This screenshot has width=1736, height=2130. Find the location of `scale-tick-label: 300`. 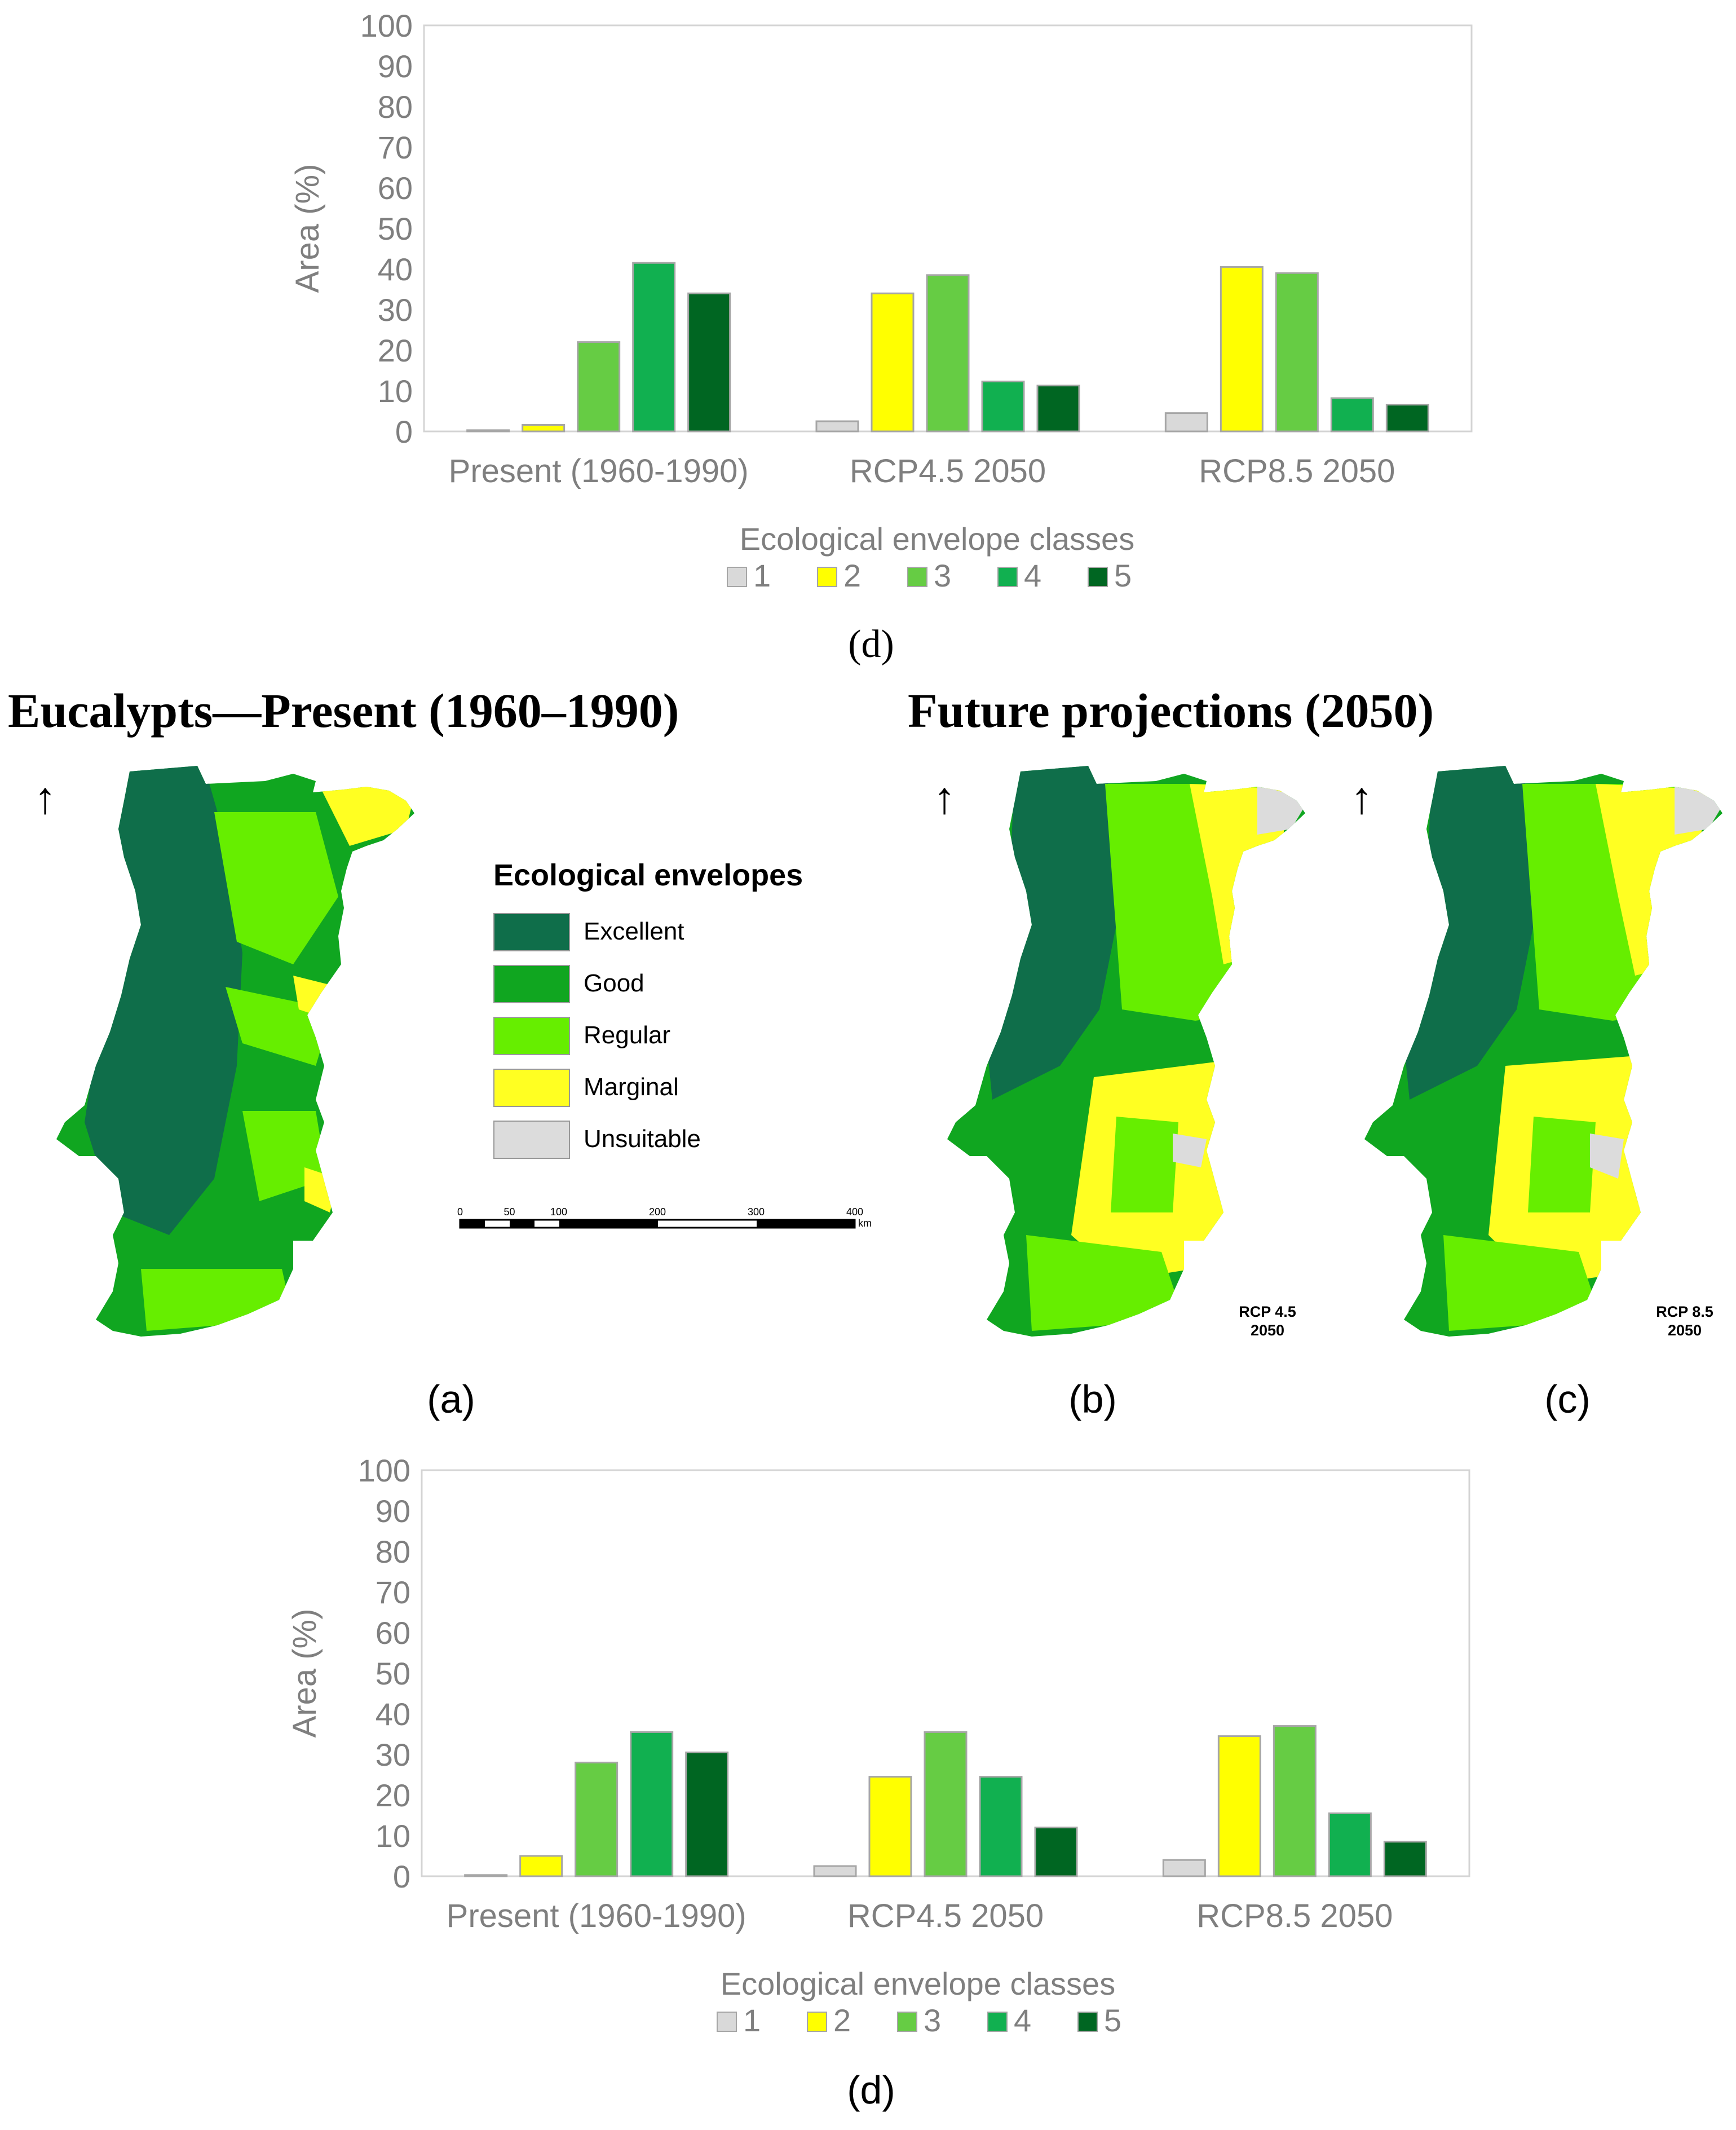

scale-tick-label: 300 is located at coordinates (756, 1212).